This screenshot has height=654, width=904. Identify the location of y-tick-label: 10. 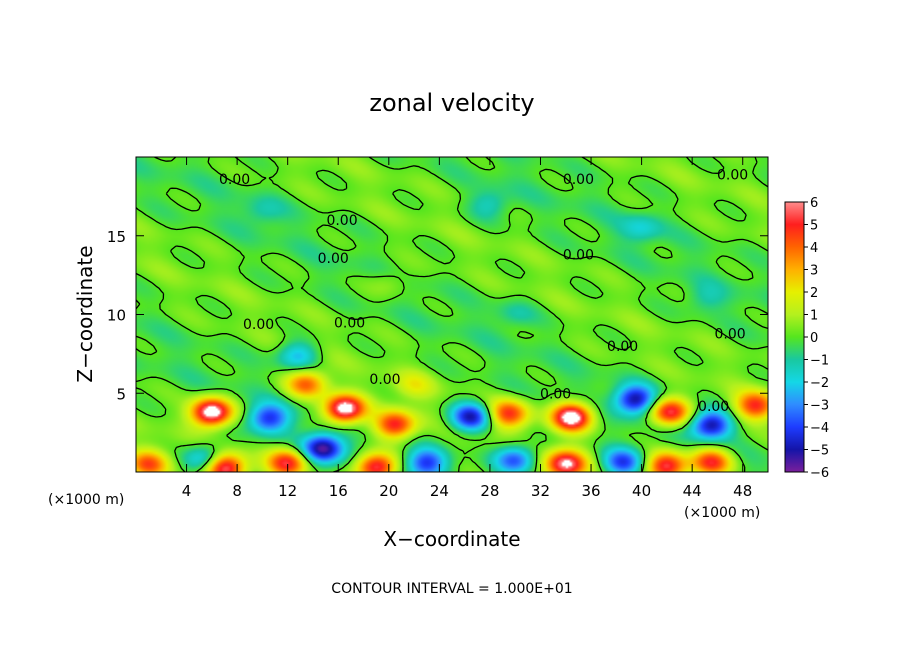
(116, 316).